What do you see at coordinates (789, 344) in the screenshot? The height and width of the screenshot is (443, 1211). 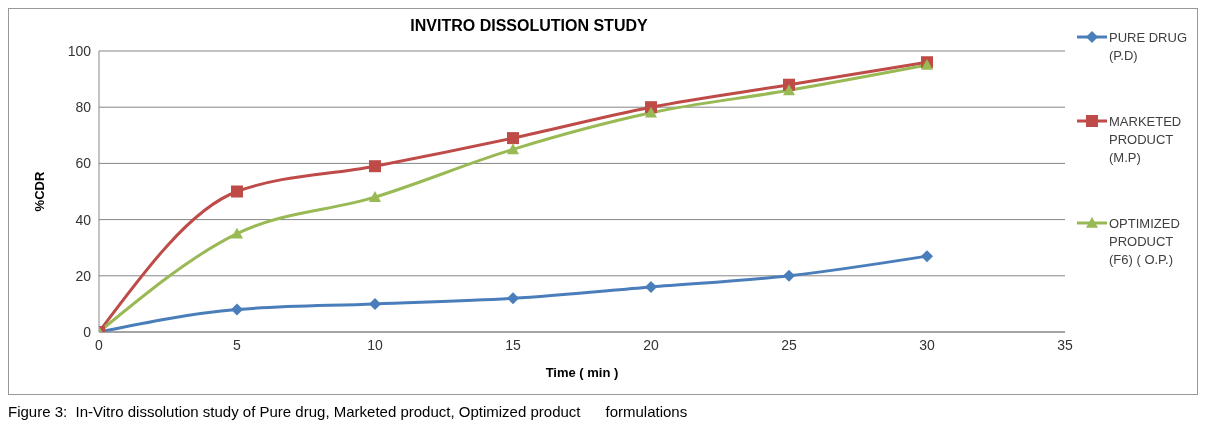 I see `x-tick-label: 25` at bounding box center [789, 344].